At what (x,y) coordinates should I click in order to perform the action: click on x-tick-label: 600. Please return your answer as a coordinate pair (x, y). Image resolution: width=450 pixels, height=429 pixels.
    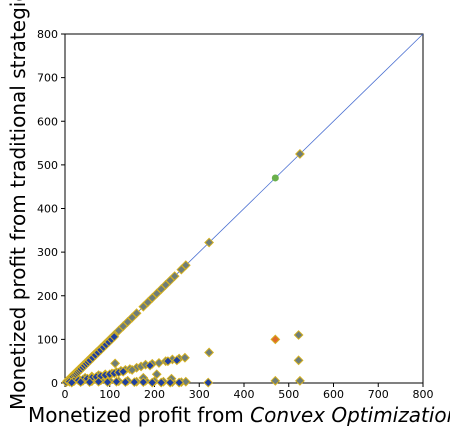
    Looking at the image, I should click on (333, 394).